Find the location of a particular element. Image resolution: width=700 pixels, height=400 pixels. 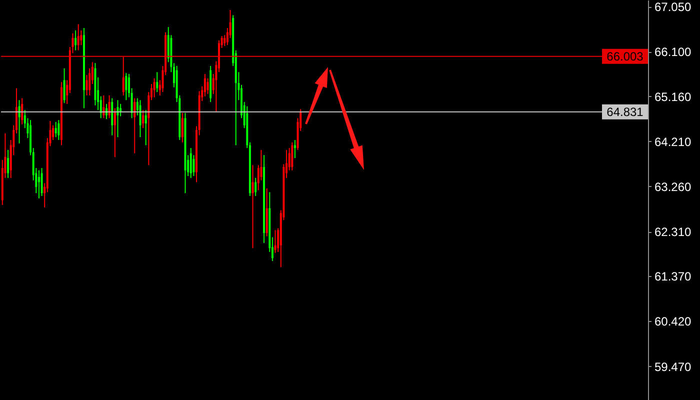

ref-line-label: 64.831 is located at coordinates (625, 111).